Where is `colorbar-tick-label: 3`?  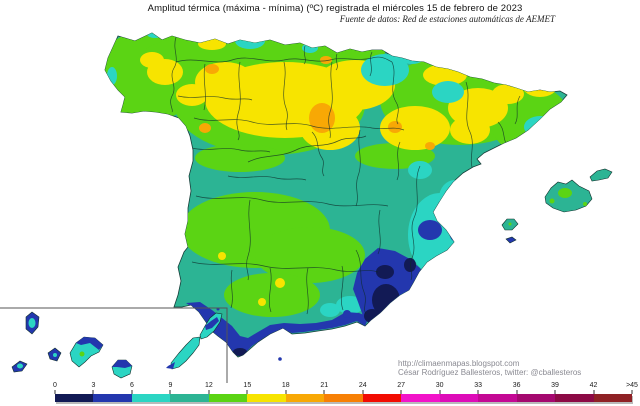
colorbar-tick-label: 3 is located at coordinates (93, 385).